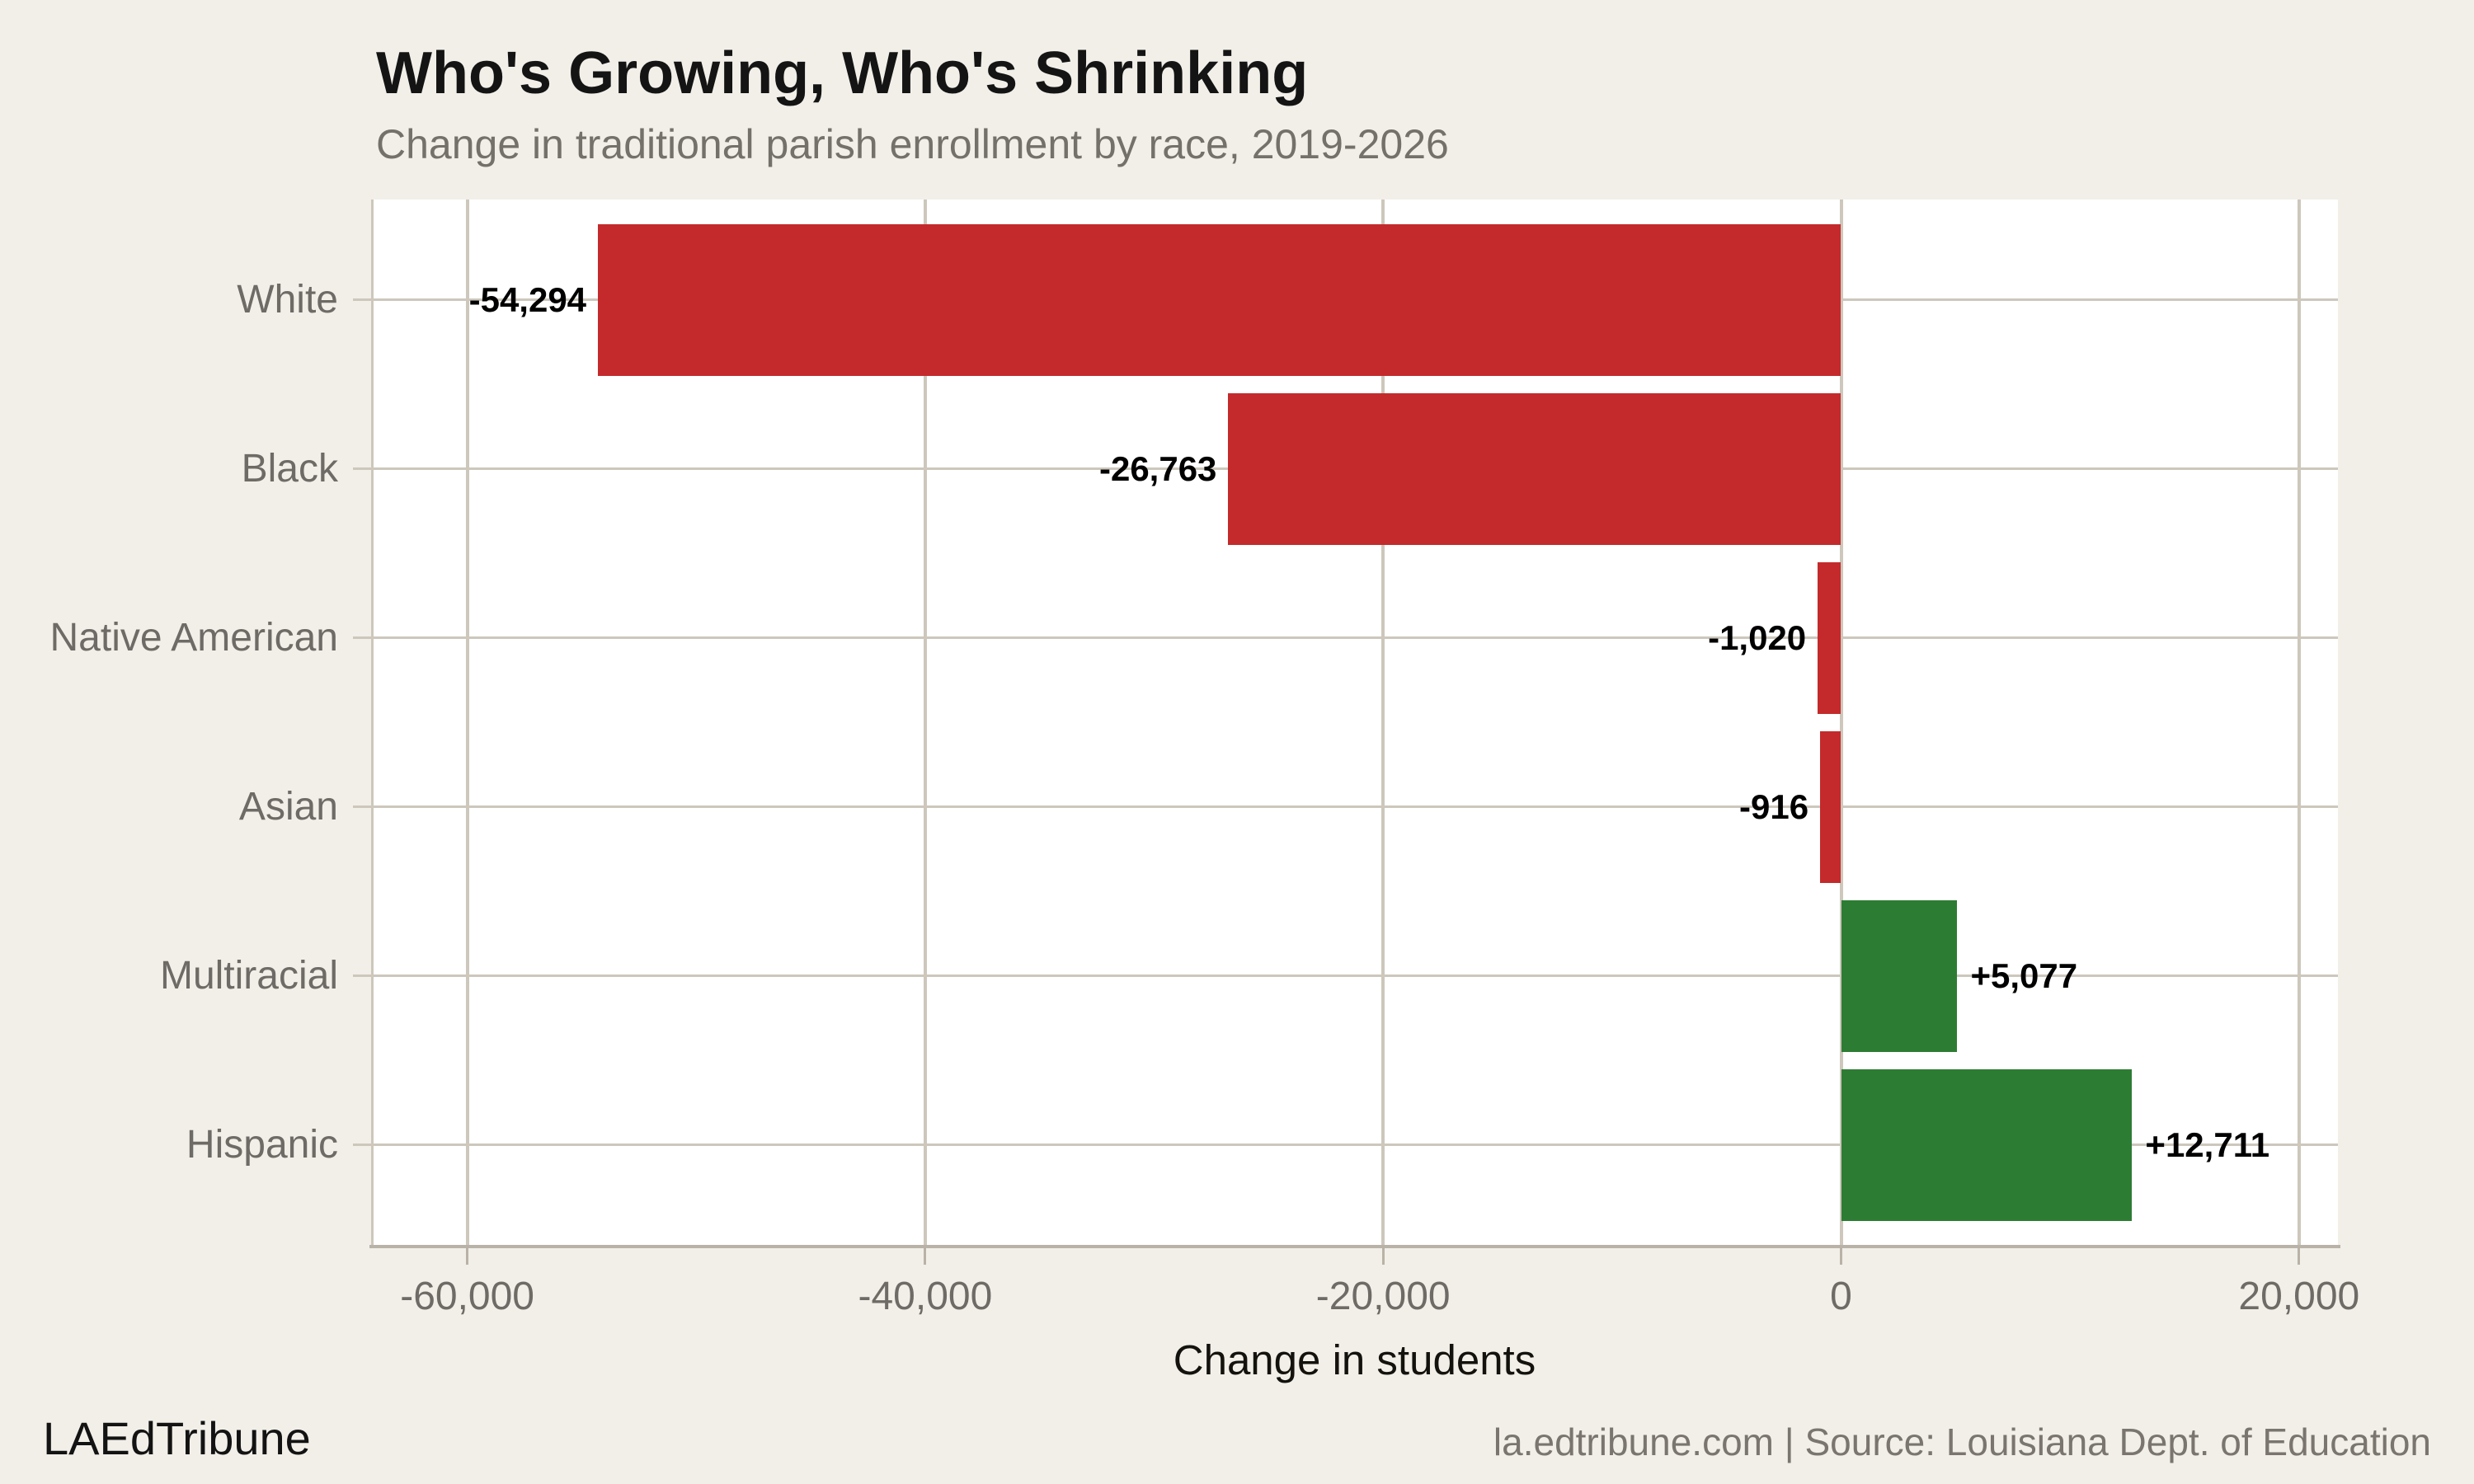 The height and width of the screenshot is (1484, 2474). I want to click on bar-value-label: +5,077, so click(2024, 975).